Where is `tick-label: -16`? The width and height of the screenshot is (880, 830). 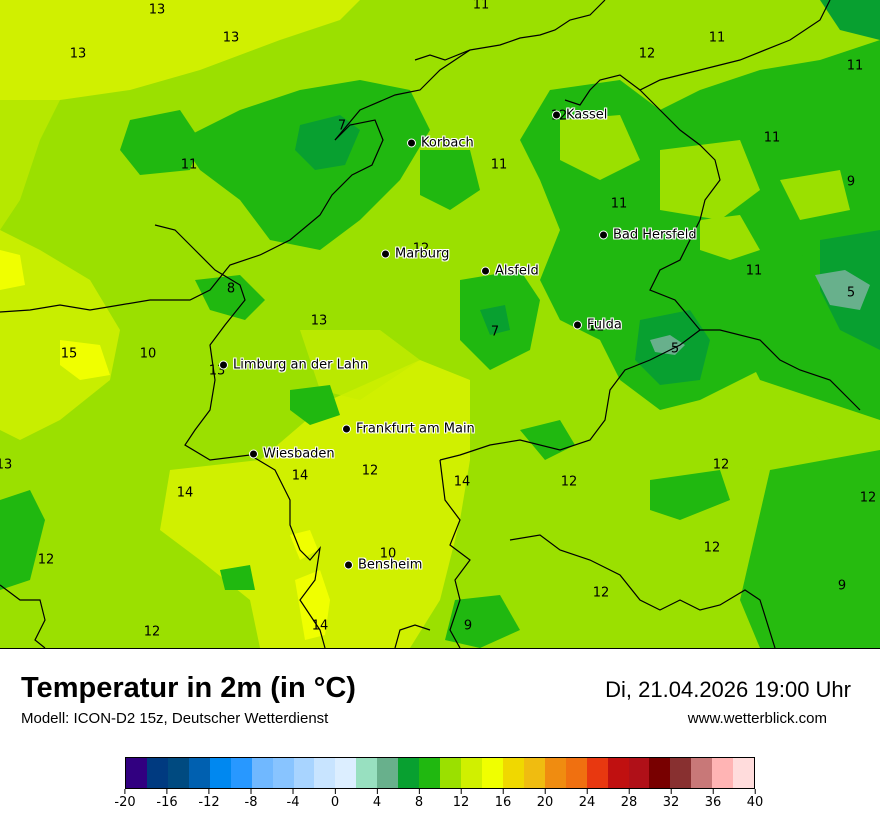
tick-label: -16 is located at coordinates (167, 802).